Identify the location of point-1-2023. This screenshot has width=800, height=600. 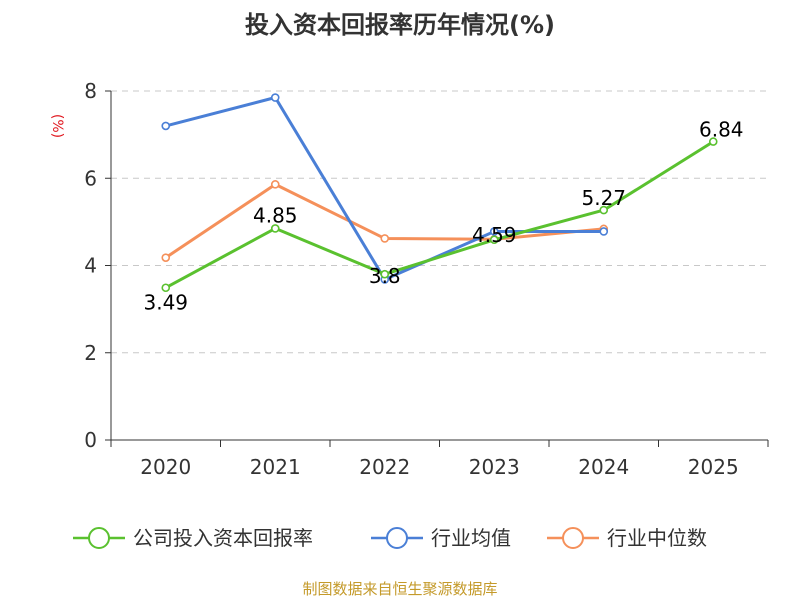
(494, 231).